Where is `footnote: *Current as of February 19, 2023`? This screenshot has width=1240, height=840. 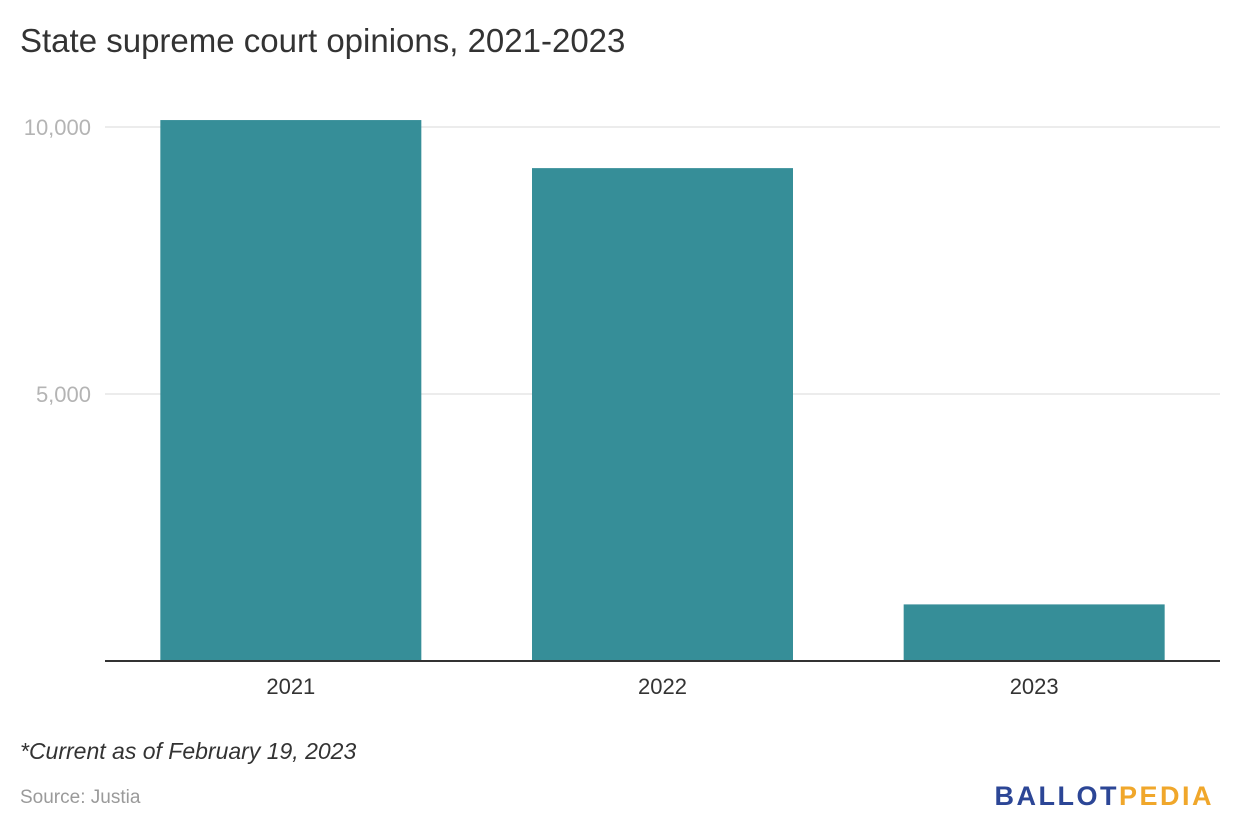 footnote: *Current as of February 19, 2023 is located at coordinates (188, 751).